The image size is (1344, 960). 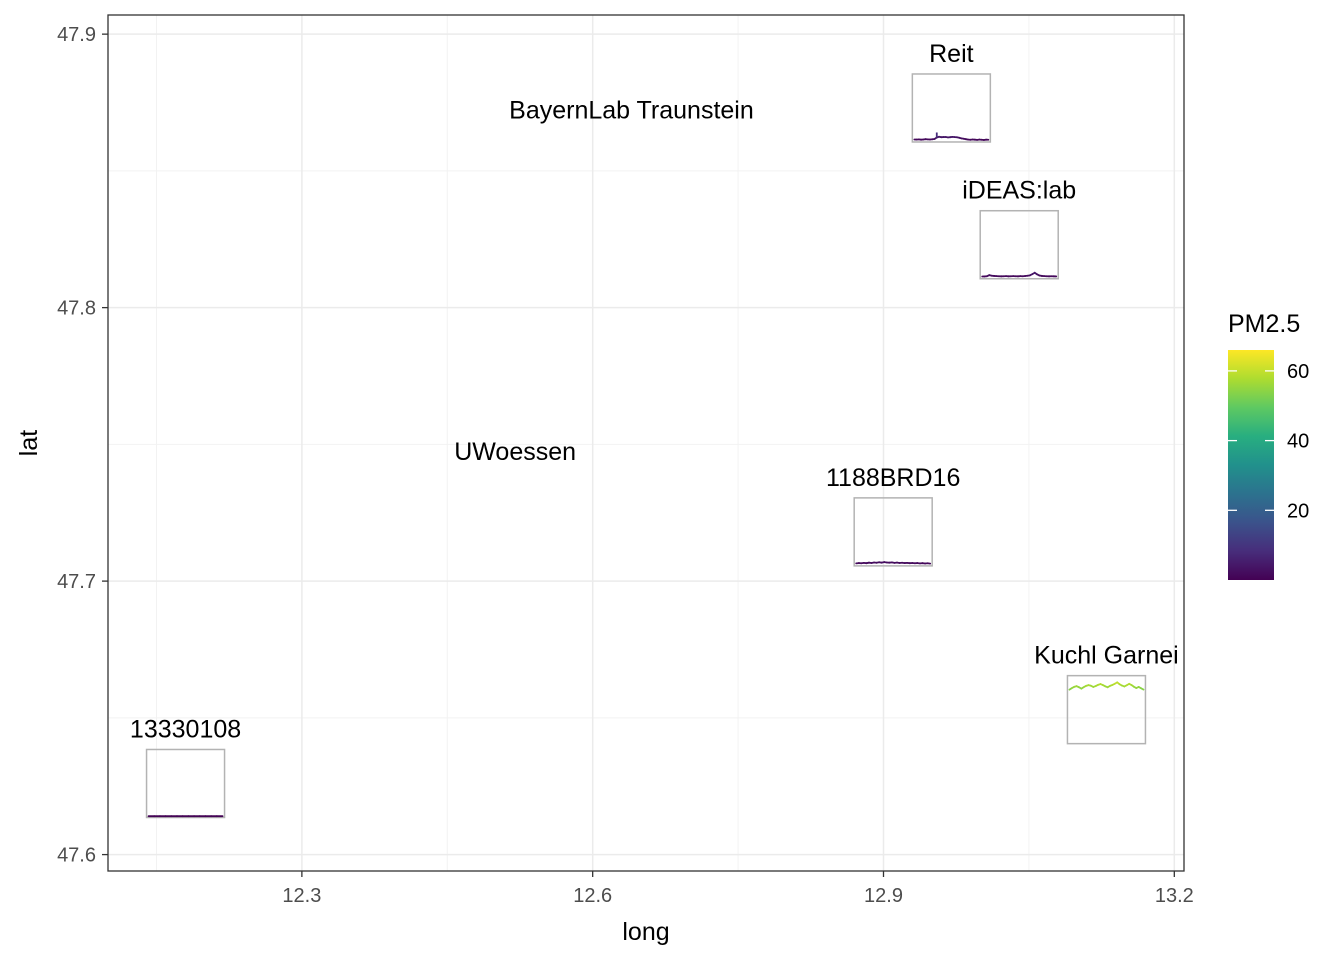 I want to click on site-label: iDEAS:lab, so click(x=1019, y=191).